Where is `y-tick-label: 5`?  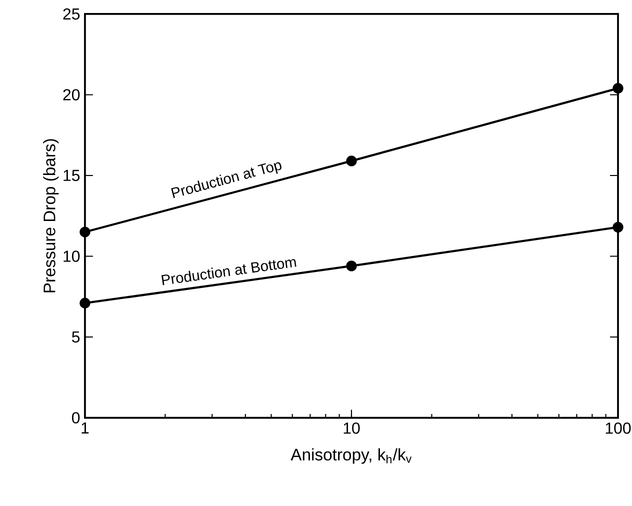 y-tick-label: 5 is located at coordinates (76, 337).